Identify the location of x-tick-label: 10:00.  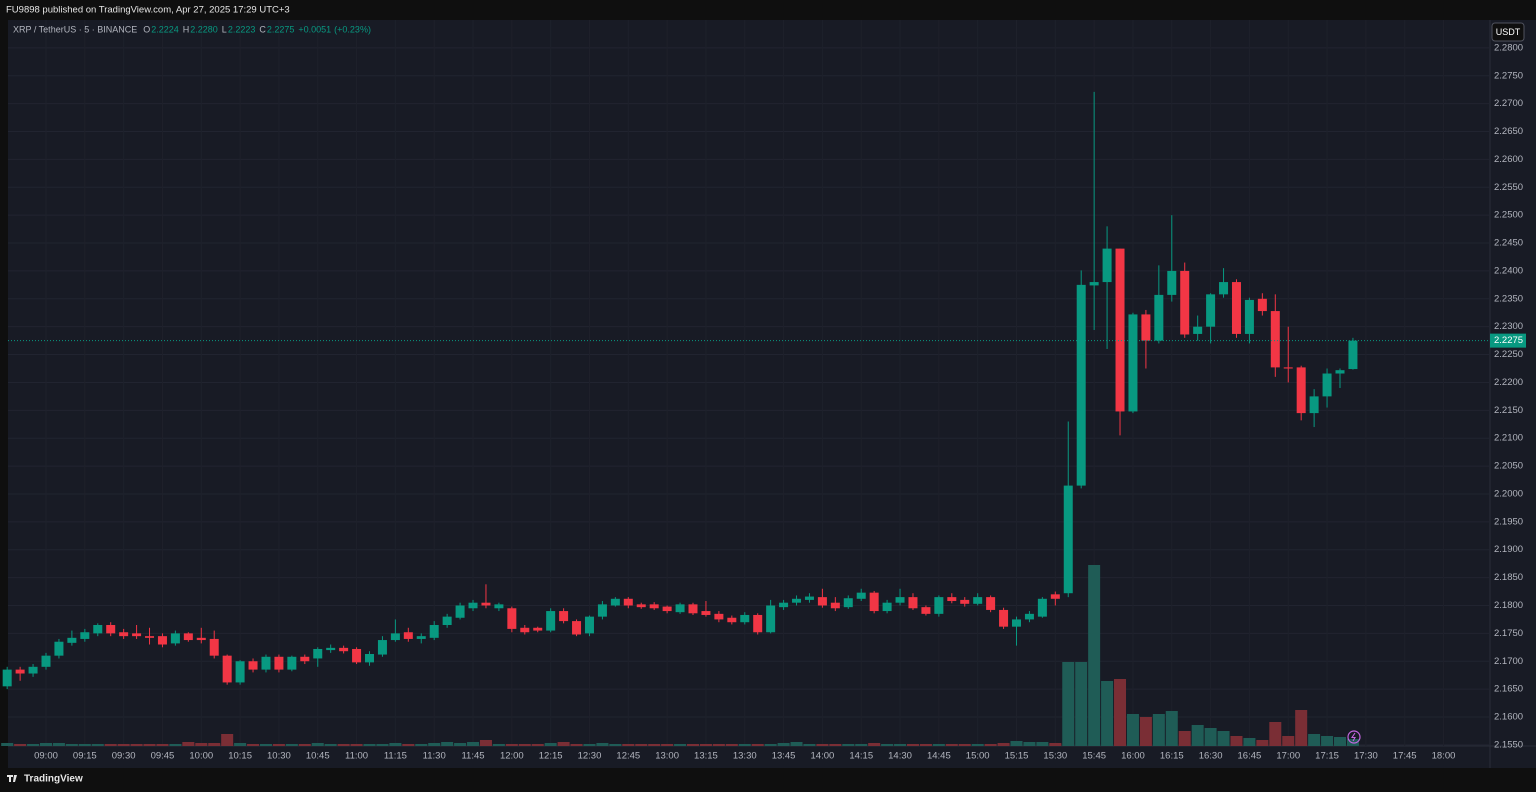
(201, 756).